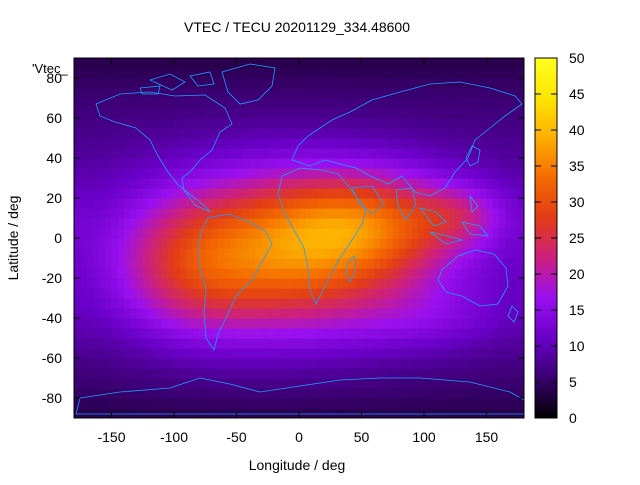 Image resolution: width=640 pixels, height=485 pixels. I want to click on coastline-new-zealand, so click(513, 314).